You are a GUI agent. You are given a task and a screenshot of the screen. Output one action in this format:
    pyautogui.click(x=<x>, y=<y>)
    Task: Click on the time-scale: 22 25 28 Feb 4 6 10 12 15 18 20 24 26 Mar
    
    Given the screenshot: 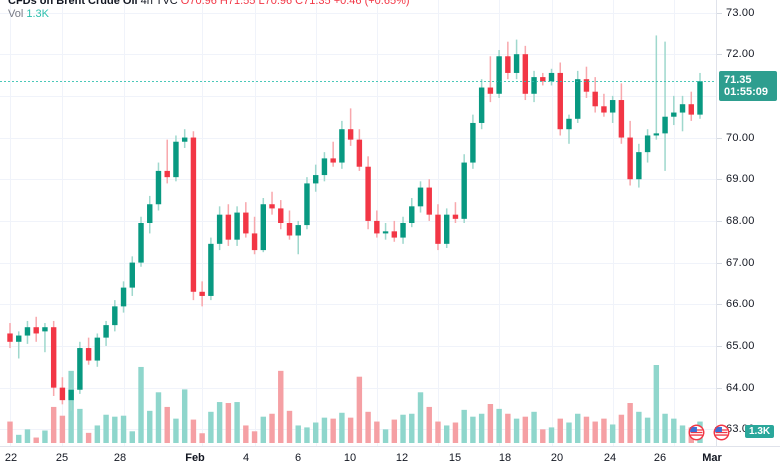 What is the action you would take?
    pyautogui.click(x=390, y=458)
    